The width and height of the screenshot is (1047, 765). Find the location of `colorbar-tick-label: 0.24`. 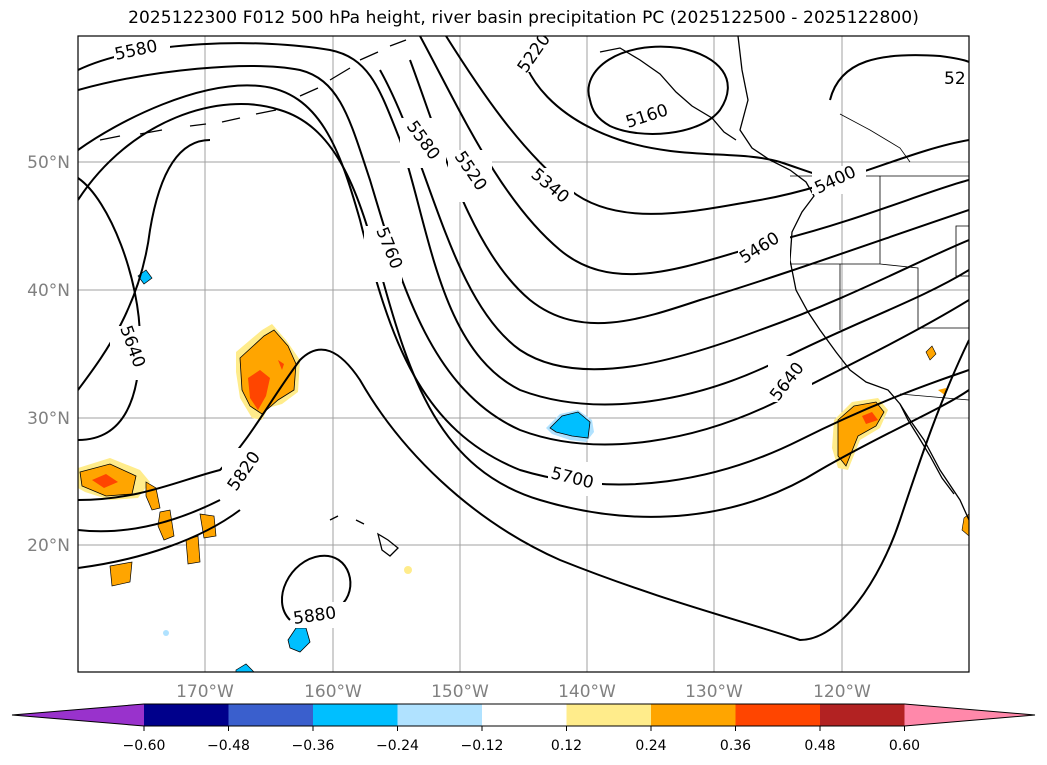

colorbar-tick-label: 0.24 is located at coordinates (650, 746).